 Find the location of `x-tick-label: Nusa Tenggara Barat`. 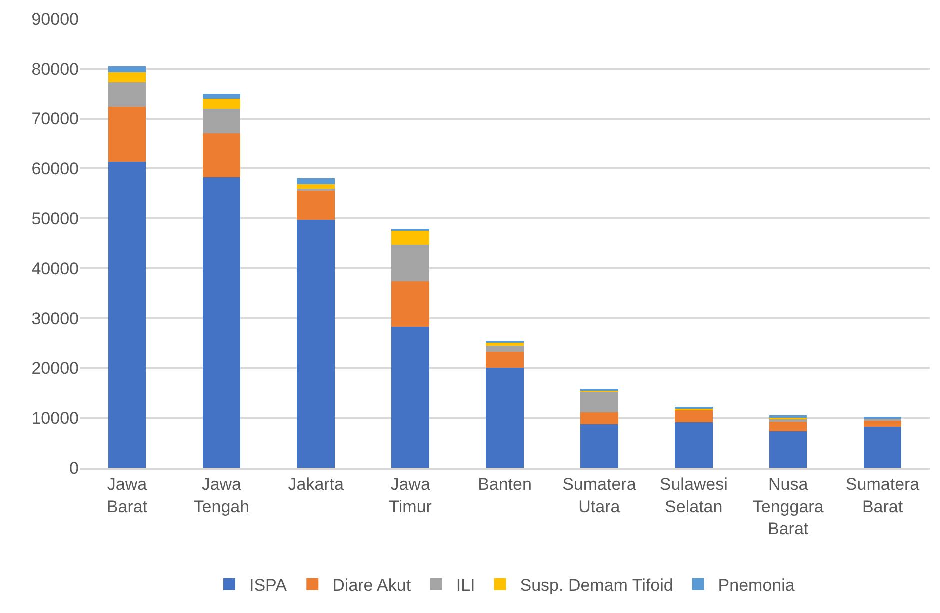

x-tick-label: Nusa Tenggara Barat is located at coordinates (788, 506).